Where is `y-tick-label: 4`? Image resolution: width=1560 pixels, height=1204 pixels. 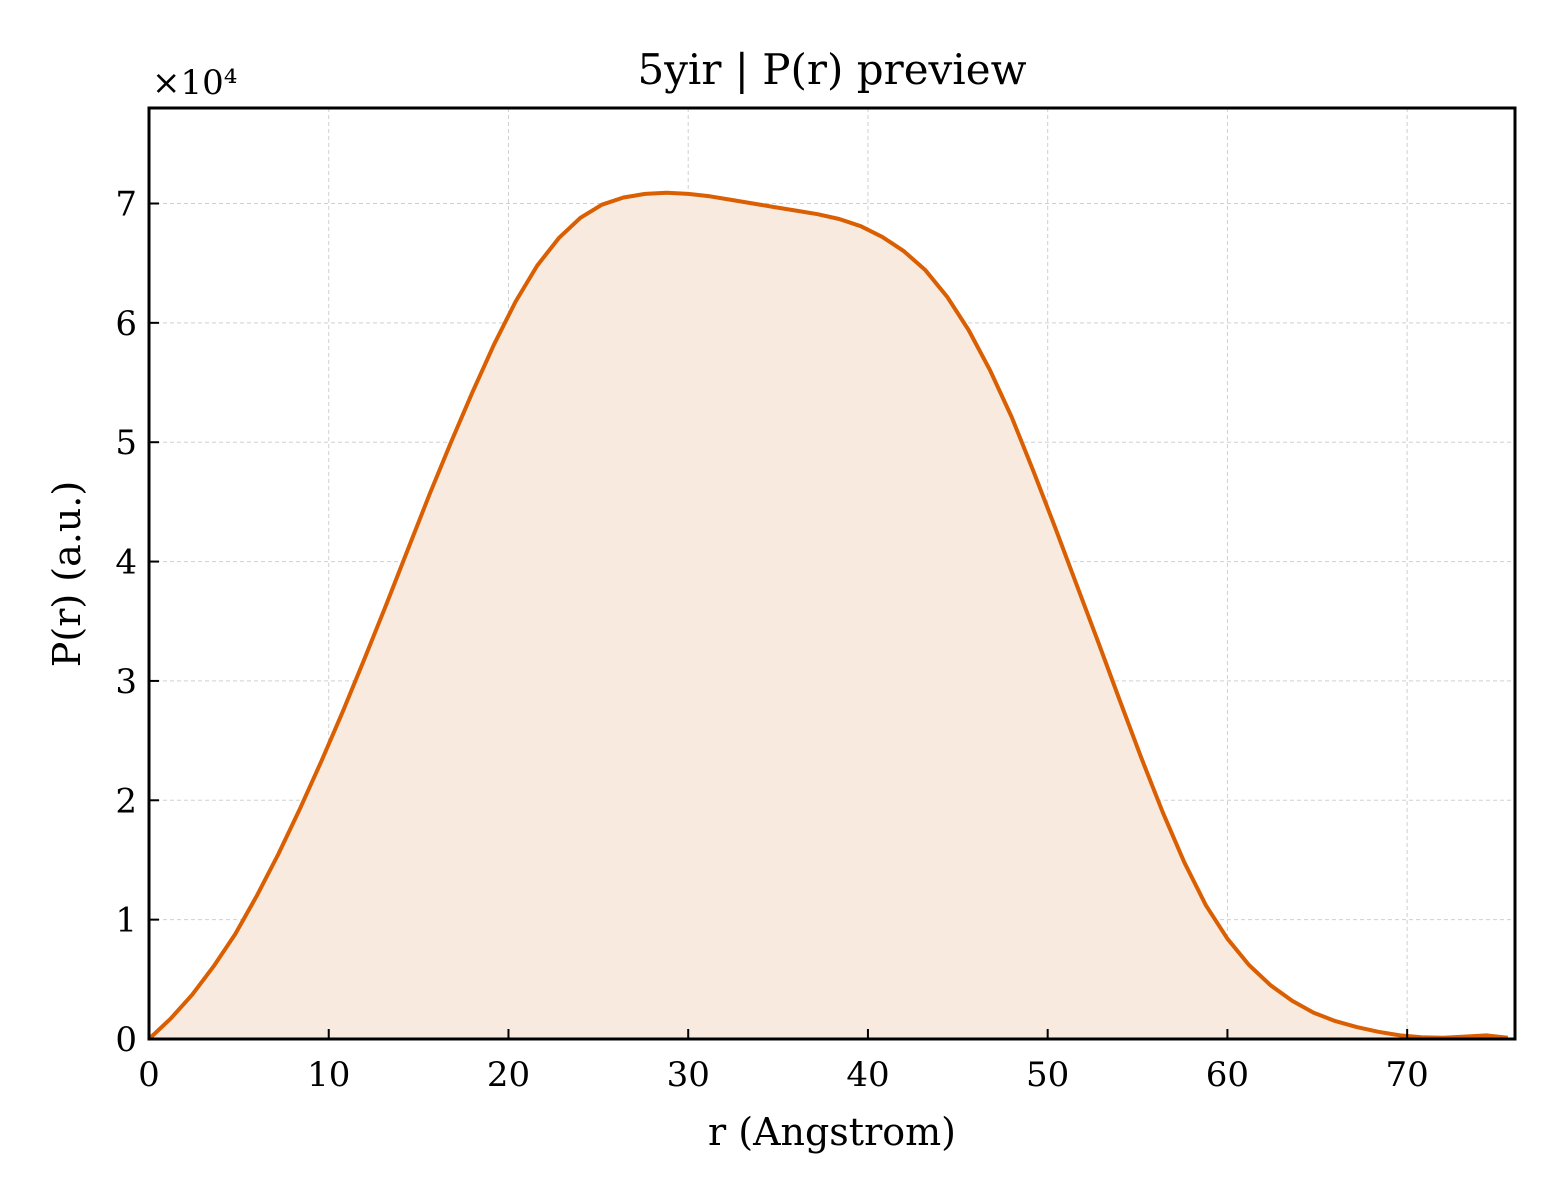
y-tick-label: 4 is located at coordinates (126, 563).